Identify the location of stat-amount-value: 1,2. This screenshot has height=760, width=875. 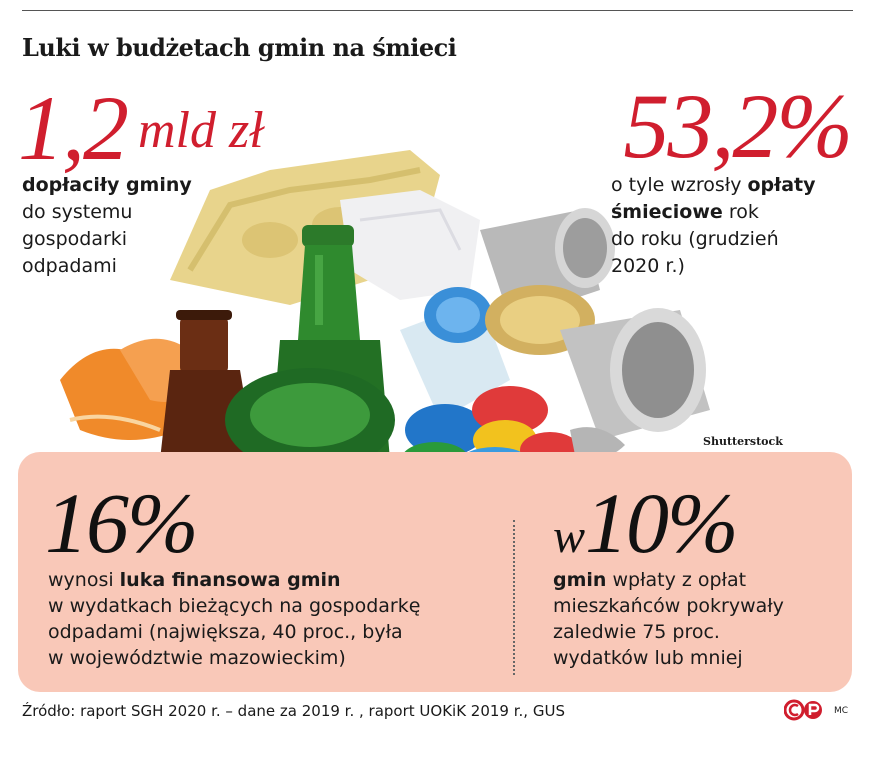
(73, 128).